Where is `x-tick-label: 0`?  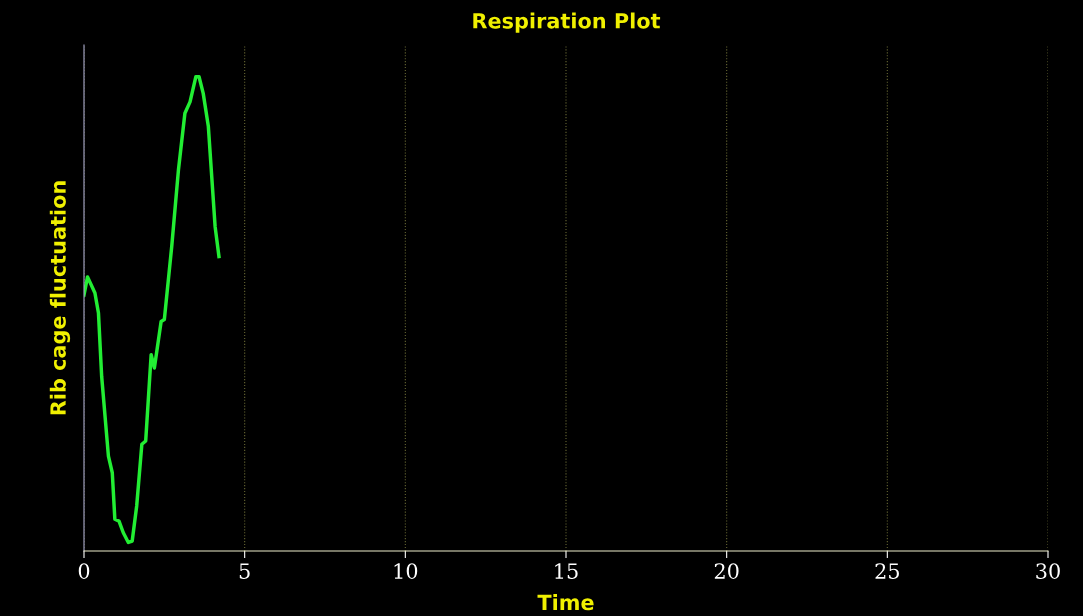
x-tick-label: 0 is located at coordinates (84, 571).